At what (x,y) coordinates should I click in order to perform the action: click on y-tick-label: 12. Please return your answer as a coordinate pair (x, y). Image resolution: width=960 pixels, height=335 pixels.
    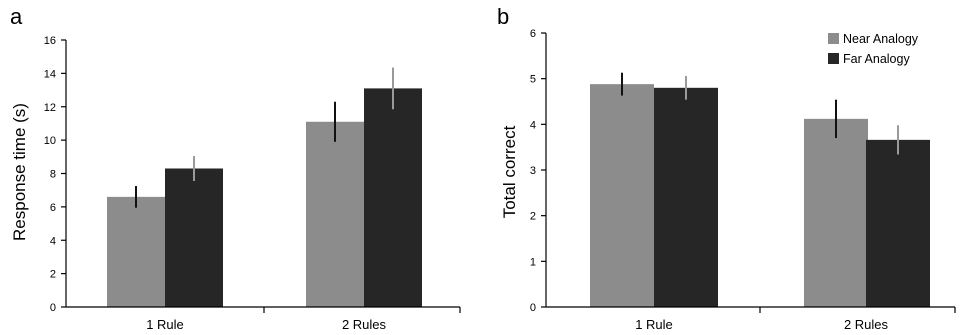
    Looking at the image, I should click on (50, 108).